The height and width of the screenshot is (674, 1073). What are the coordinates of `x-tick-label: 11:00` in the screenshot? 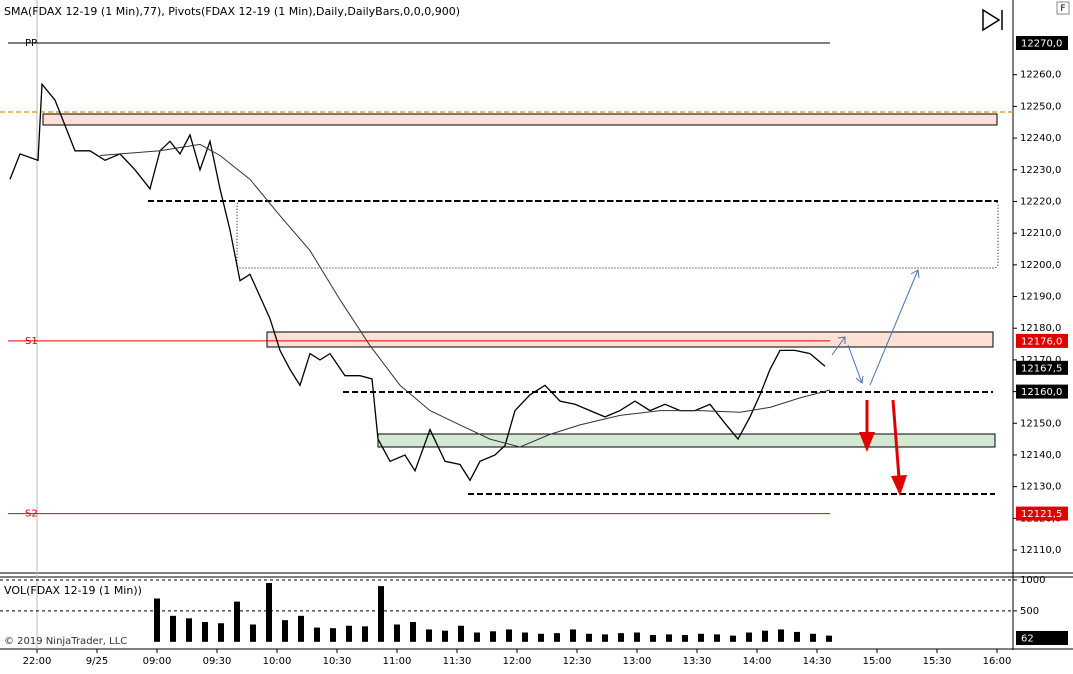 It's located at (397, 661).